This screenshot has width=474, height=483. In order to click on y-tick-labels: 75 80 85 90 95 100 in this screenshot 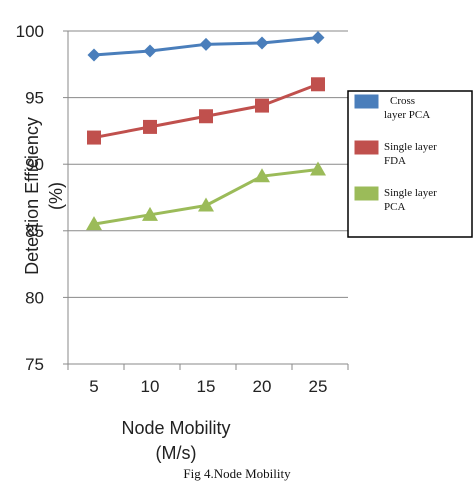, I will do `click(30, 198)`.